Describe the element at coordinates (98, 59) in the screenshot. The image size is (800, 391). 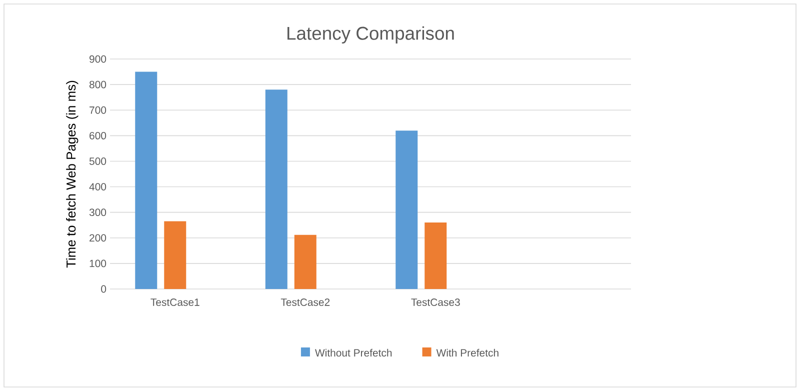
I see `y-tick-label: 900` at that location.